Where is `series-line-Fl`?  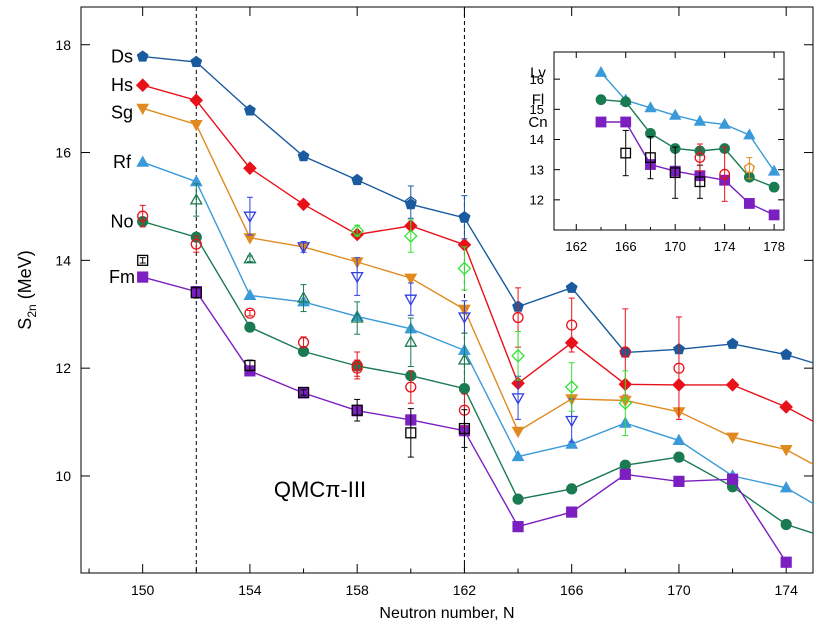
series-line-Fl is located at coordinates (687, 143).